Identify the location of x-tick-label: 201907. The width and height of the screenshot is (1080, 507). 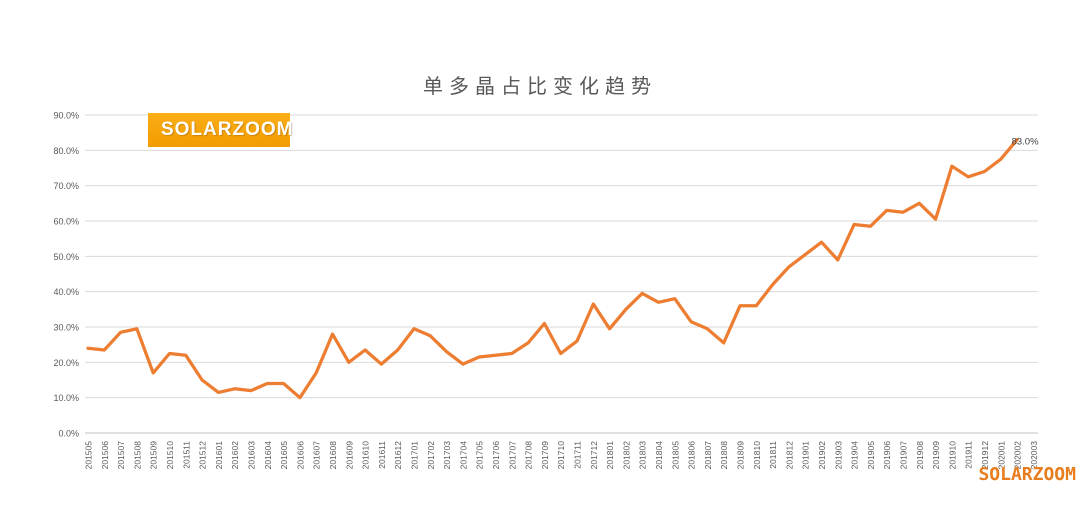
(904, 455).